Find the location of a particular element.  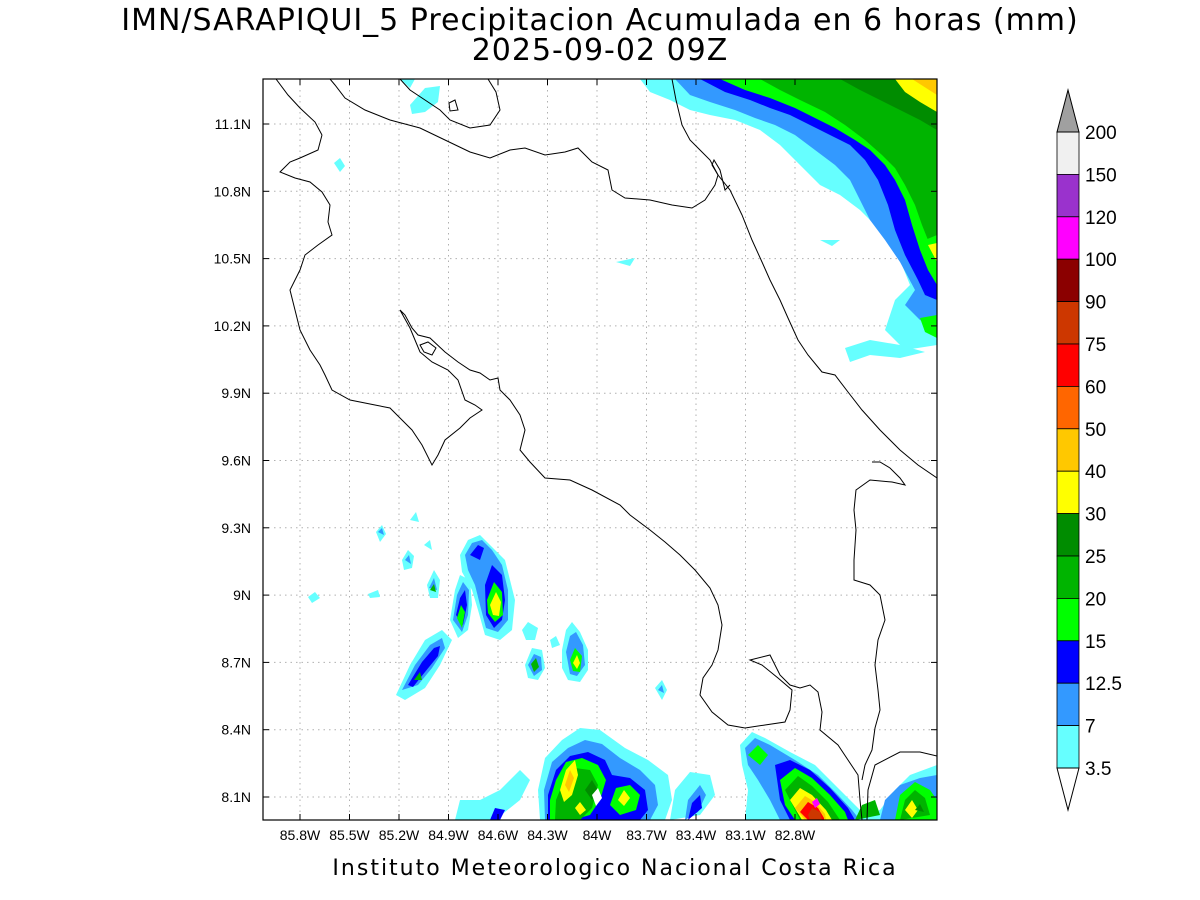

x-tick-label: 82.8W is located at coordinates (795, 835).